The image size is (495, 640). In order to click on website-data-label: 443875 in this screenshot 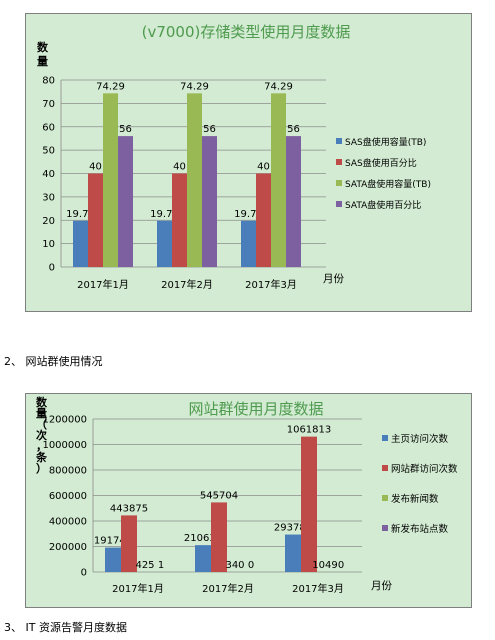, I will do `click(129, 508)`.